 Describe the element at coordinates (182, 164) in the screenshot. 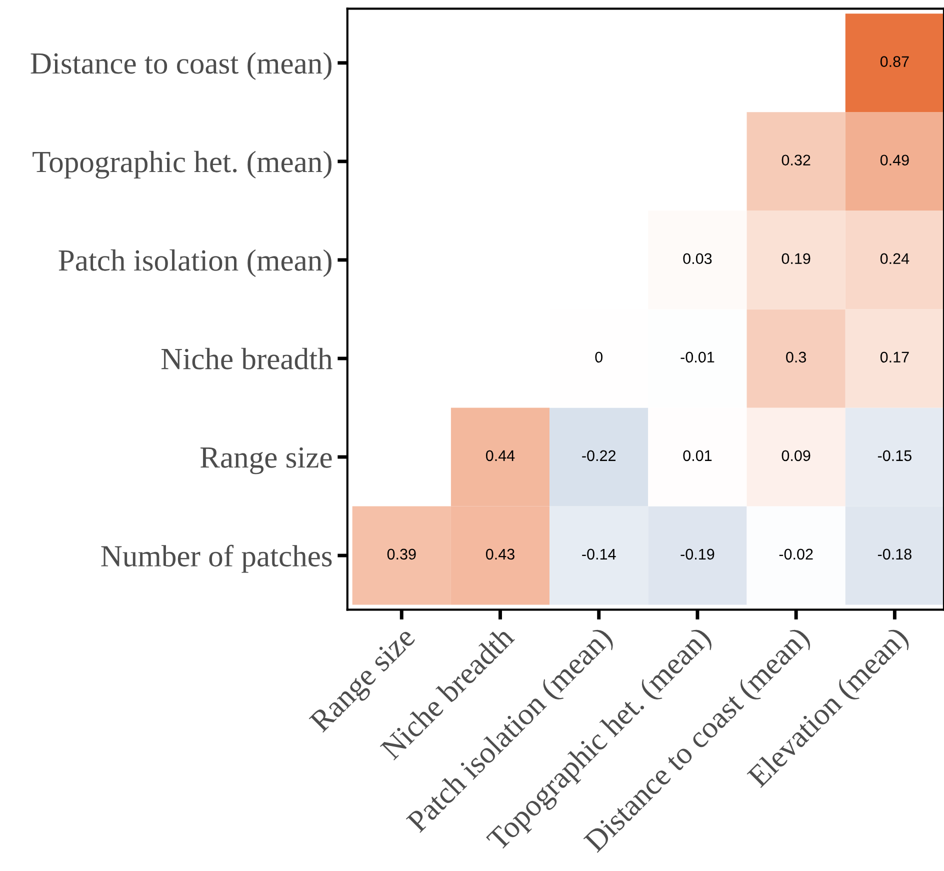

I see `y-tick-label: Topographic het. (mean)` at that location.